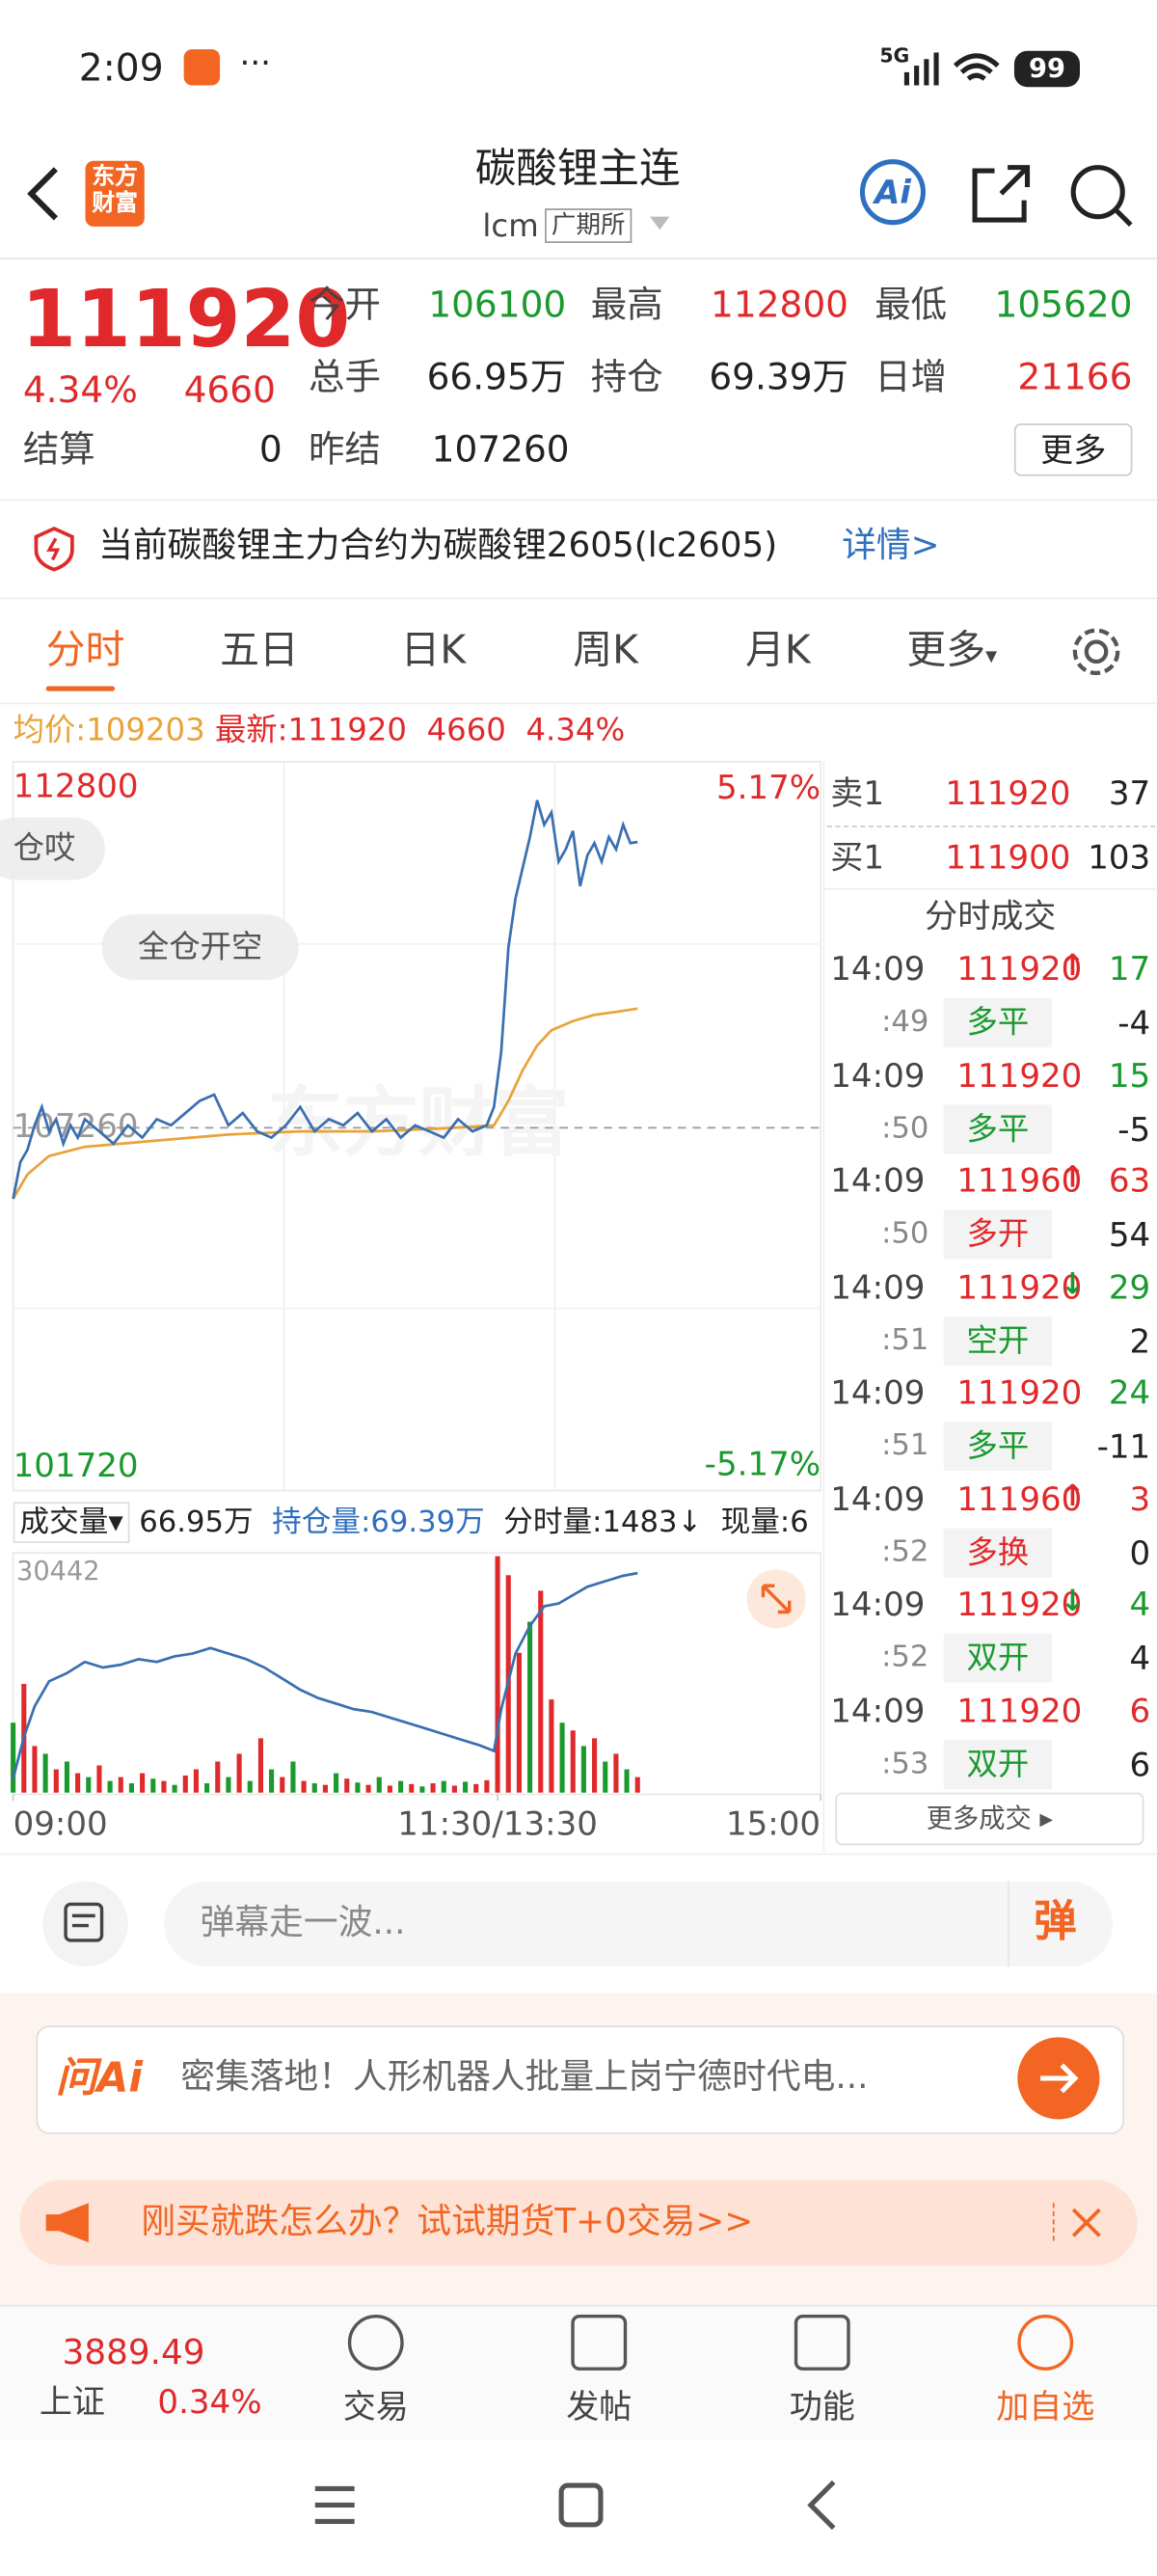 This screenshot has height=2576, width=1157. Describe the element at coordinates (345, 450) in the screenshot. I see `field-label: 昨结` at that location.